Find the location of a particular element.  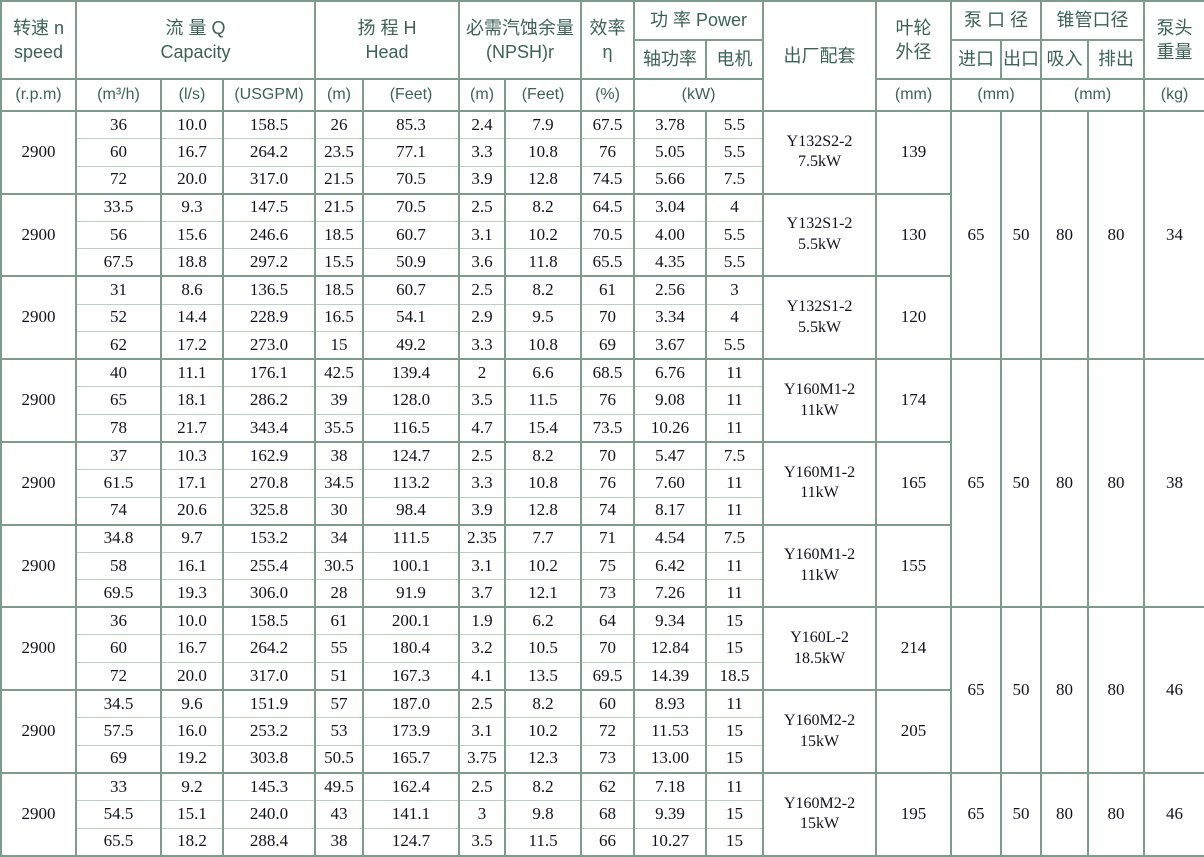

capacity-m3h-cell: 54.5 is located at coordinates (118, 814).